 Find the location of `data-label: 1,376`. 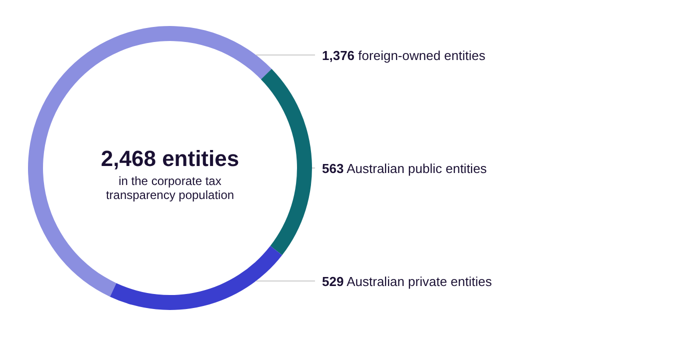

data-label: 1,376 is located at coordinates (338, 55).